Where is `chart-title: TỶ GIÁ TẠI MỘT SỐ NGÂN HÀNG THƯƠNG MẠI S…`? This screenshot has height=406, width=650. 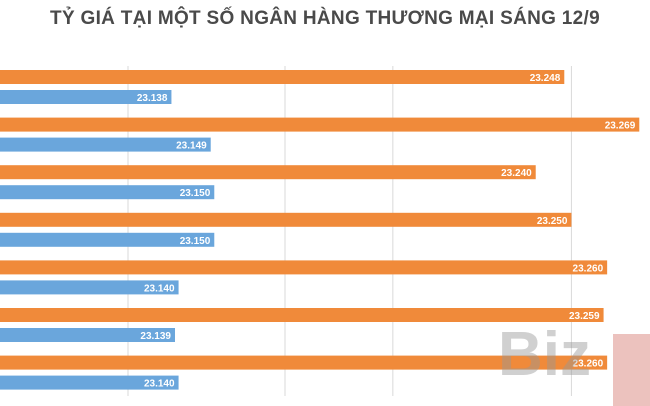
chart-title: TỶ GIÁ TẠI MỘT SỐ NGÂN HÀNG THƯƠNG MẠI S… is located at coordinates (325, 18).